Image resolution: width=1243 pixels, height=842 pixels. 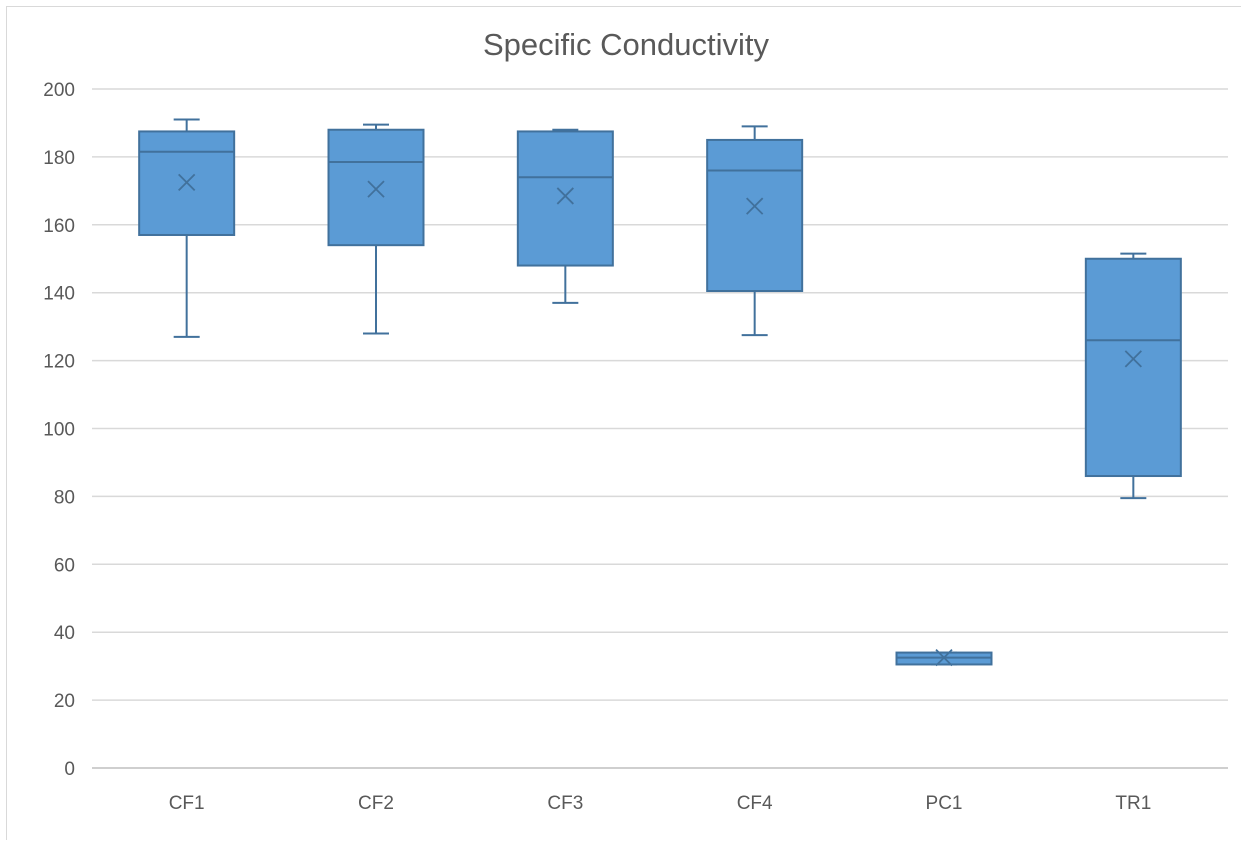 I want to click on y-tick-label: 100, so click(x=59, y=430).